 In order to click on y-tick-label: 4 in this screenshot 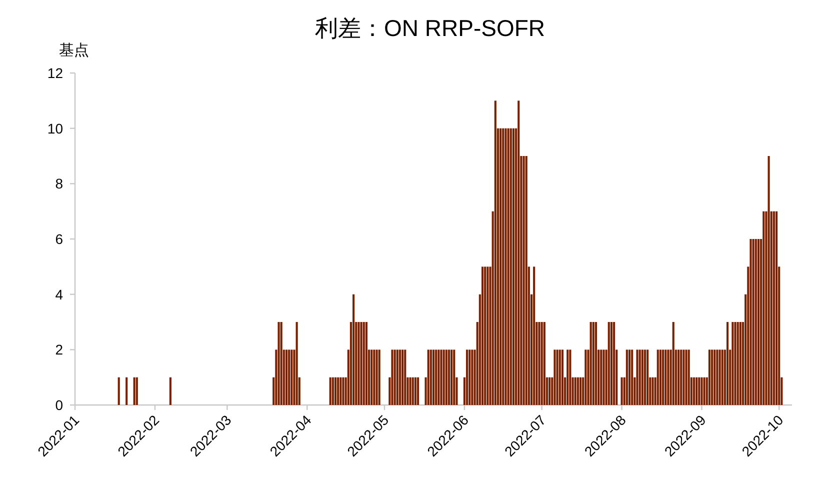, I will do `click(59, 294)`.